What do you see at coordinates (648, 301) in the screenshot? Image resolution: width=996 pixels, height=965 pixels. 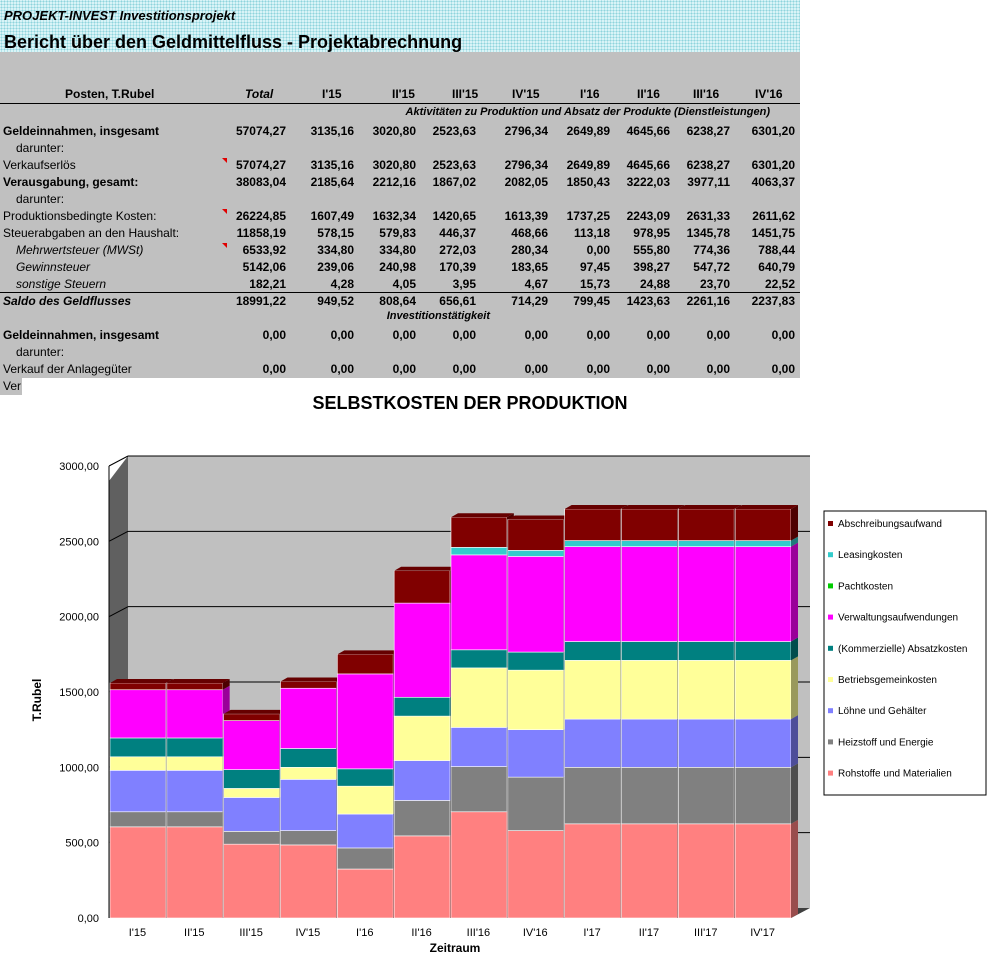 I see `table-cell: 1423,63` at bounding box center [648, 301].